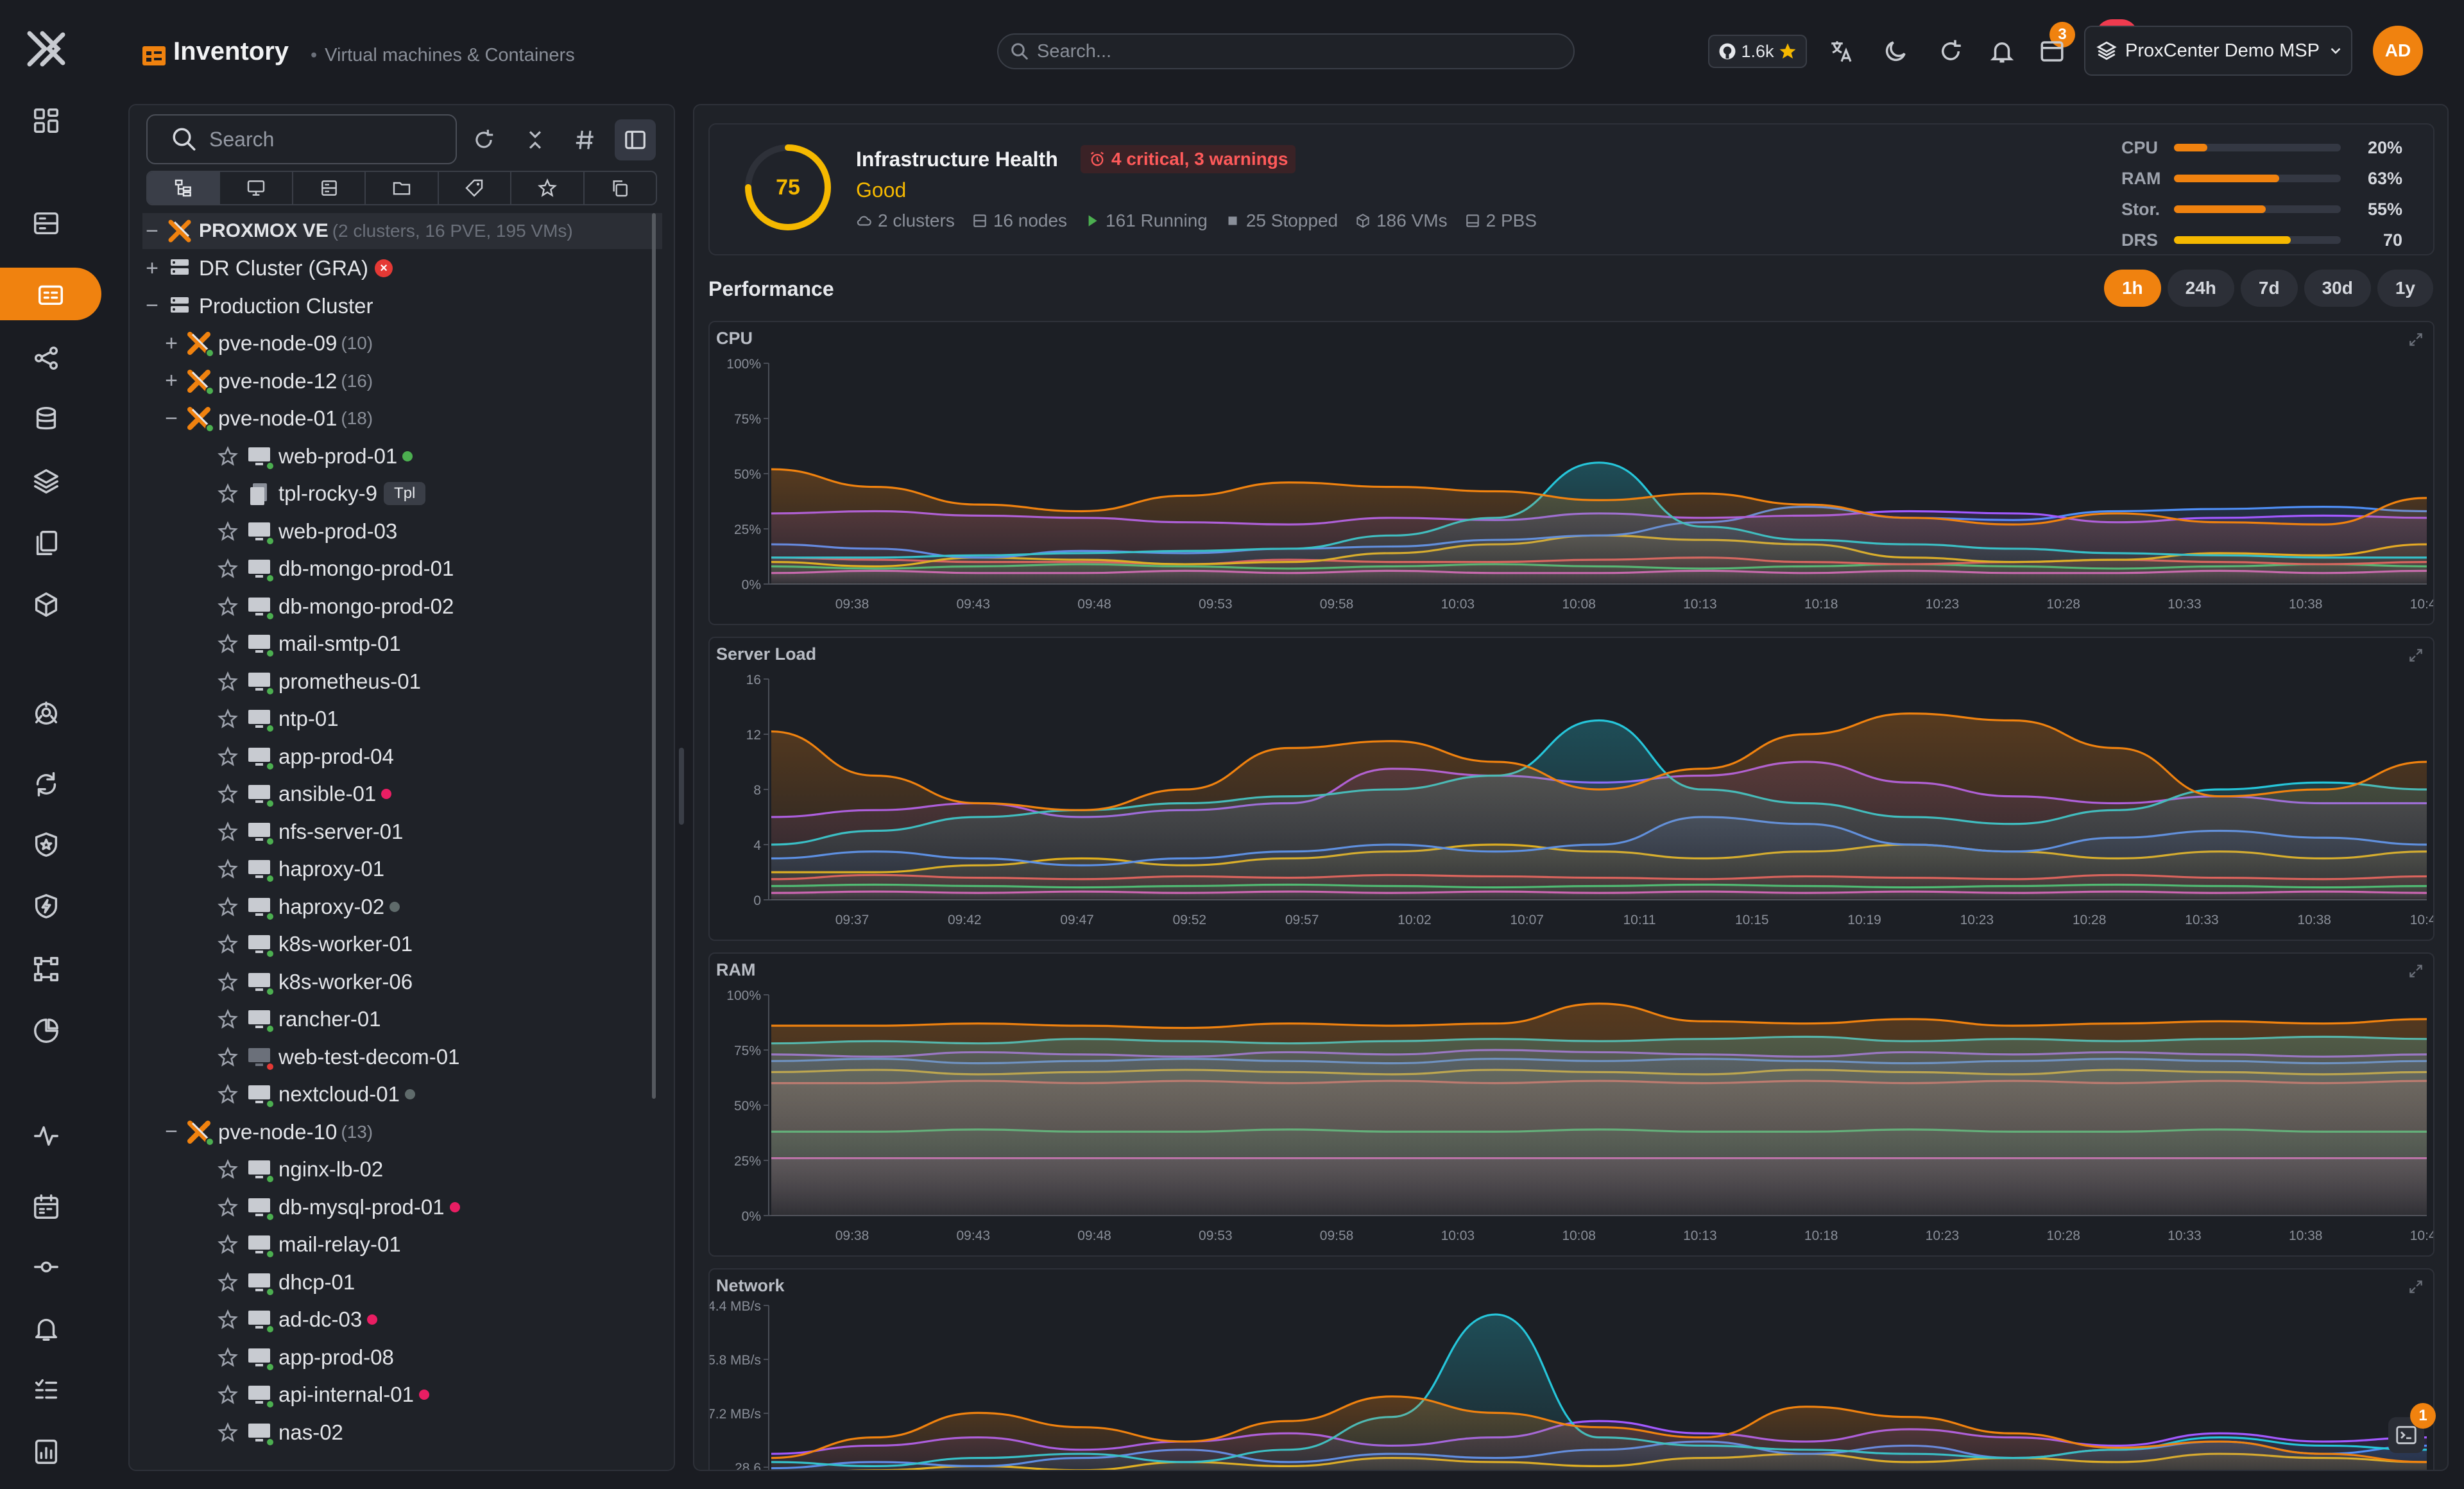 This screenshot has width=2464, height=1489. Describe the element at coordinates (636, 139) in the screenshot. I see `tree-sidebar-toggle-button` at that location.